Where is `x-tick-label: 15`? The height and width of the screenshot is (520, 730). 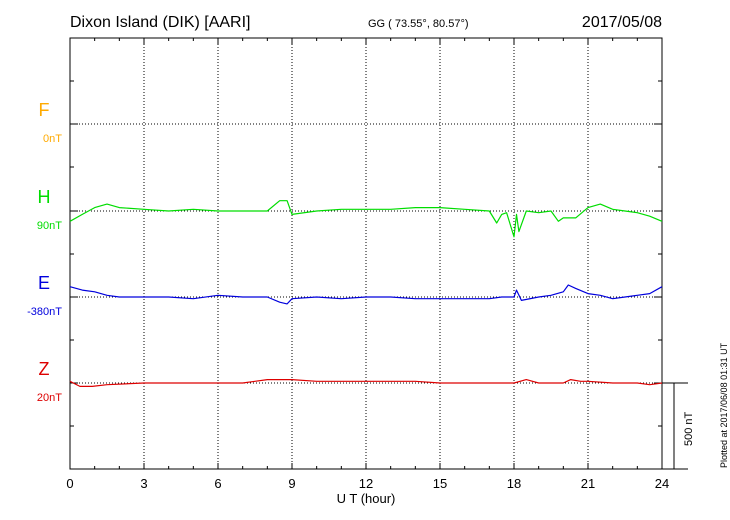 x-tick-label: 15 is located at coordinates (440, 483).